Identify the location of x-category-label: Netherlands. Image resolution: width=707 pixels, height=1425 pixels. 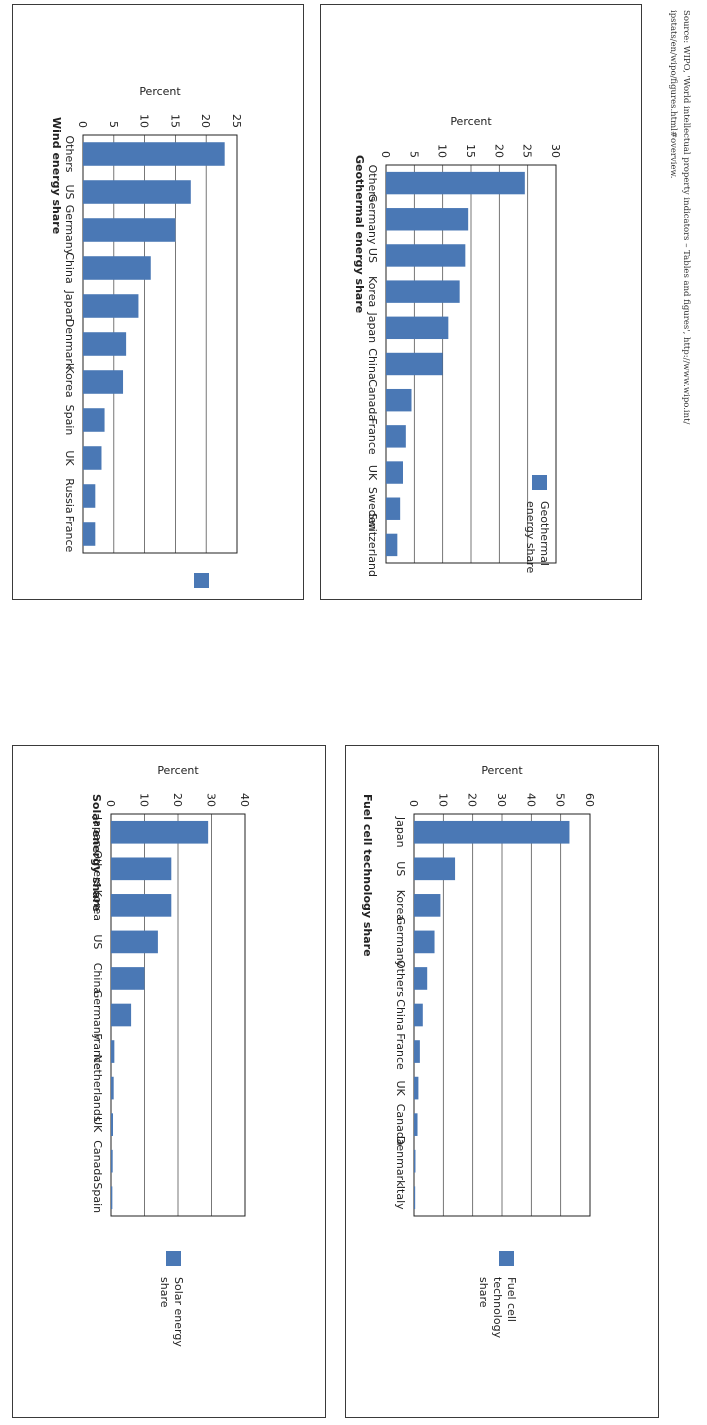
(97, 1088).